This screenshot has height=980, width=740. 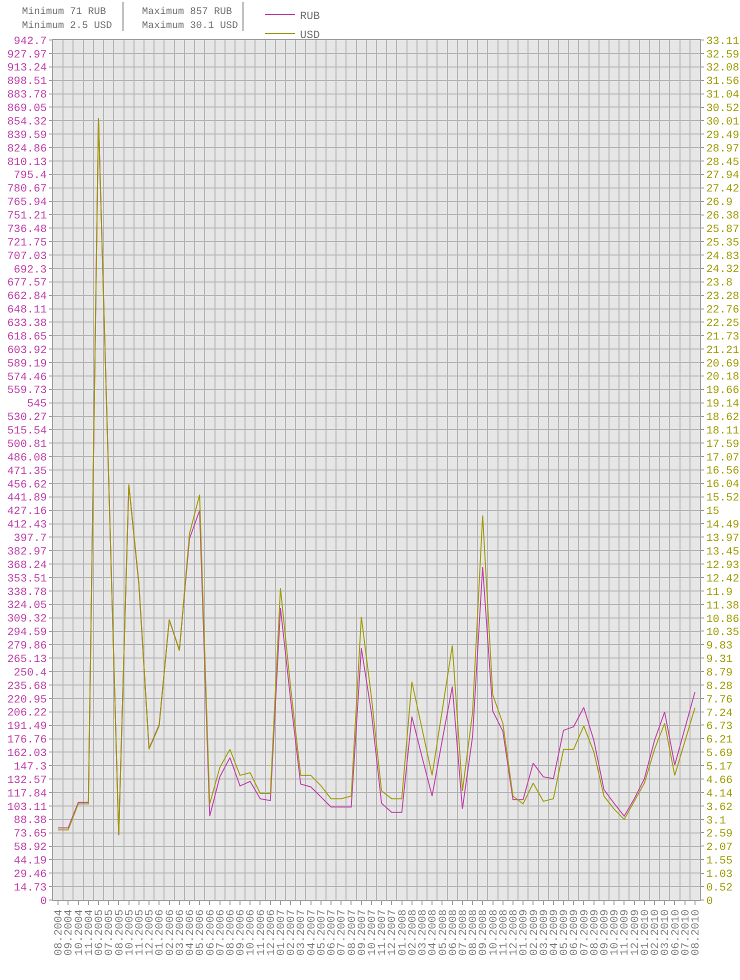 What do you see at coordinates (27, 808) in the screenshot?
I see `y-tick-label: 103.11` at bounding box center [27, 808].